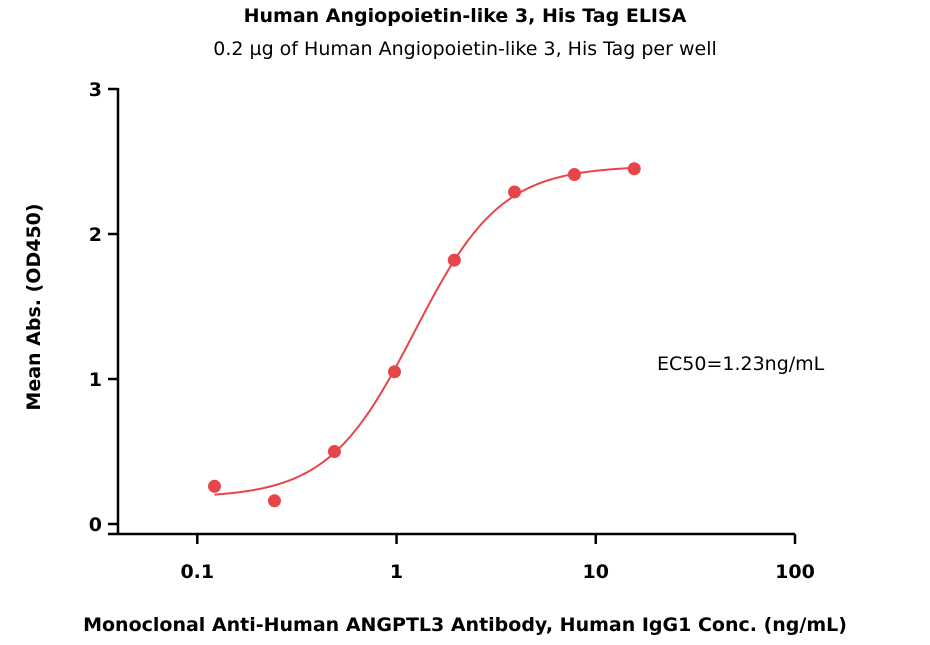 Image resolution: width=930 pixels, height=645 pixels. What do you see at coordinates (741, 364) in the screenshot?
I see `ec50-annotation: EC50=1.23ng/mL` at bounding box center [741, 364].